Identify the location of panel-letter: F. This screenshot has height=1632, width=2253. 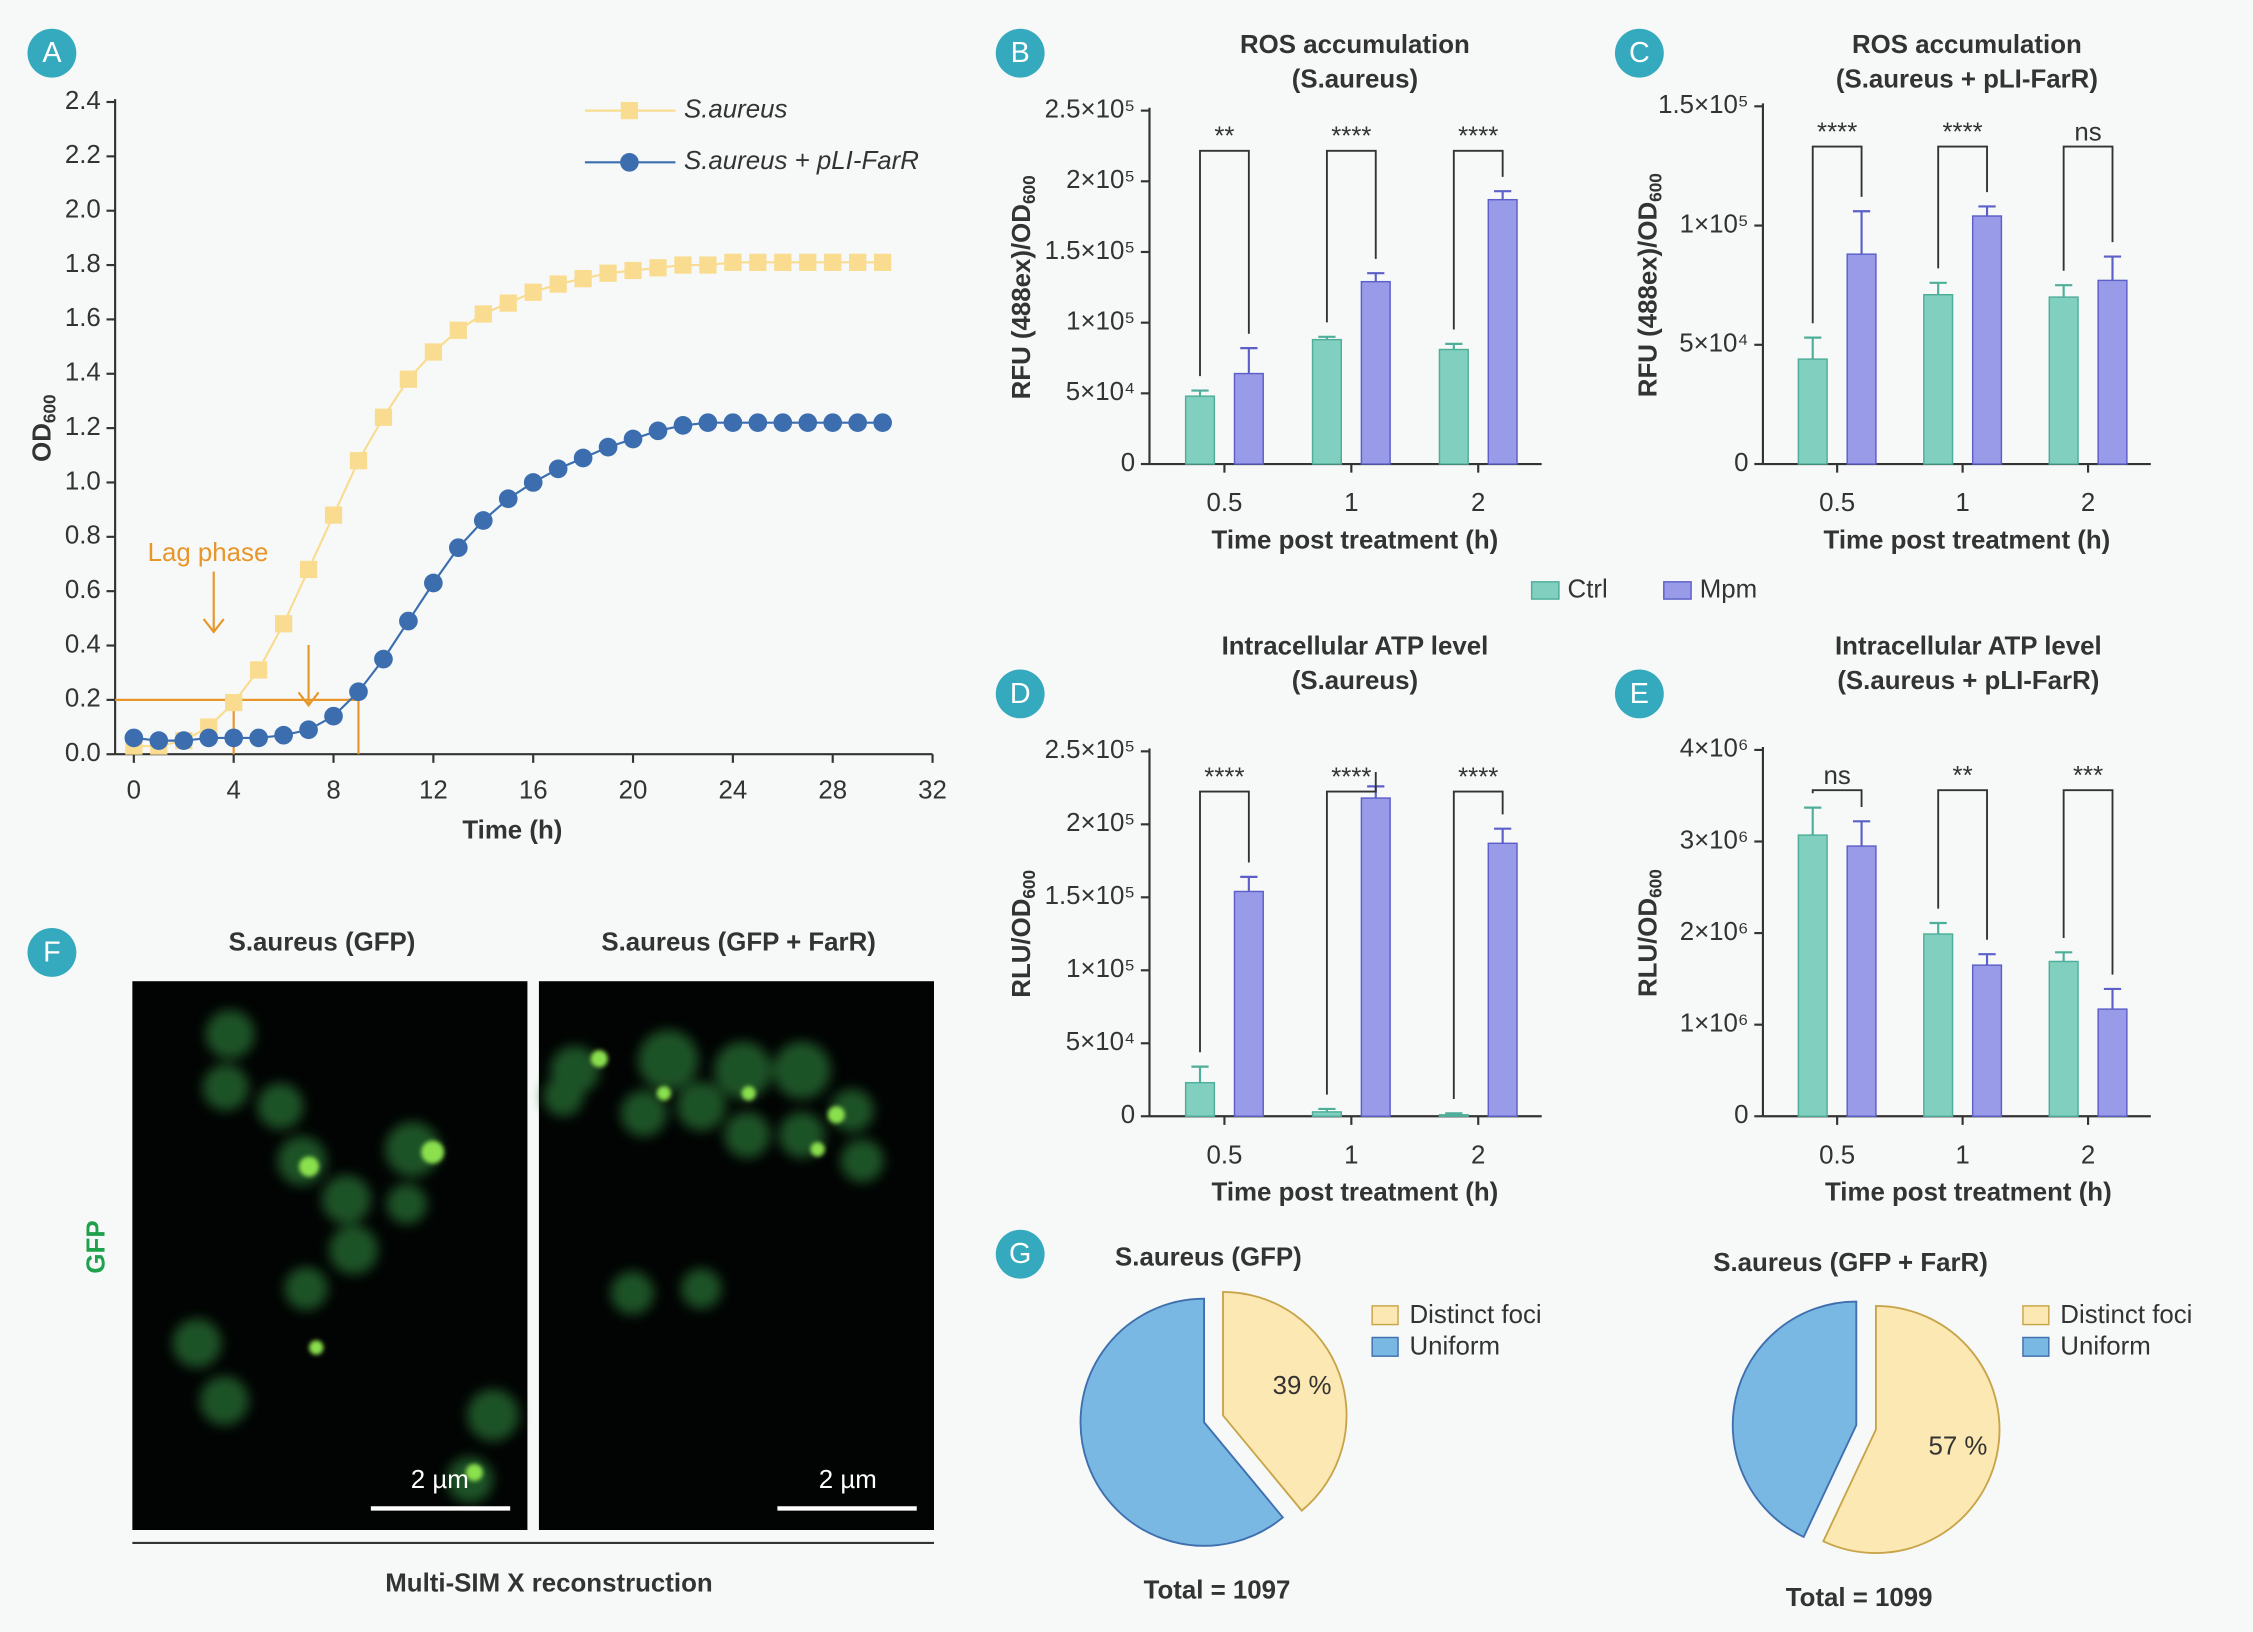
(52, 953).